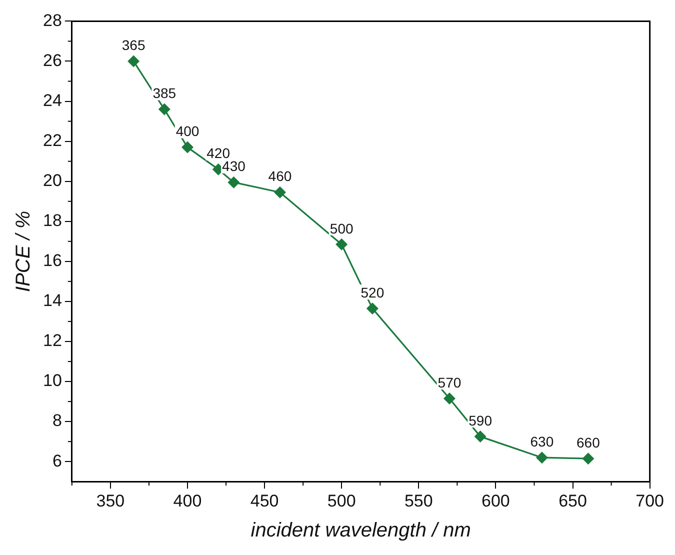  What do you see at coordinates (188, 131) in the screenshot?
I see `annotation: 400` at bounding box center [188, 131].